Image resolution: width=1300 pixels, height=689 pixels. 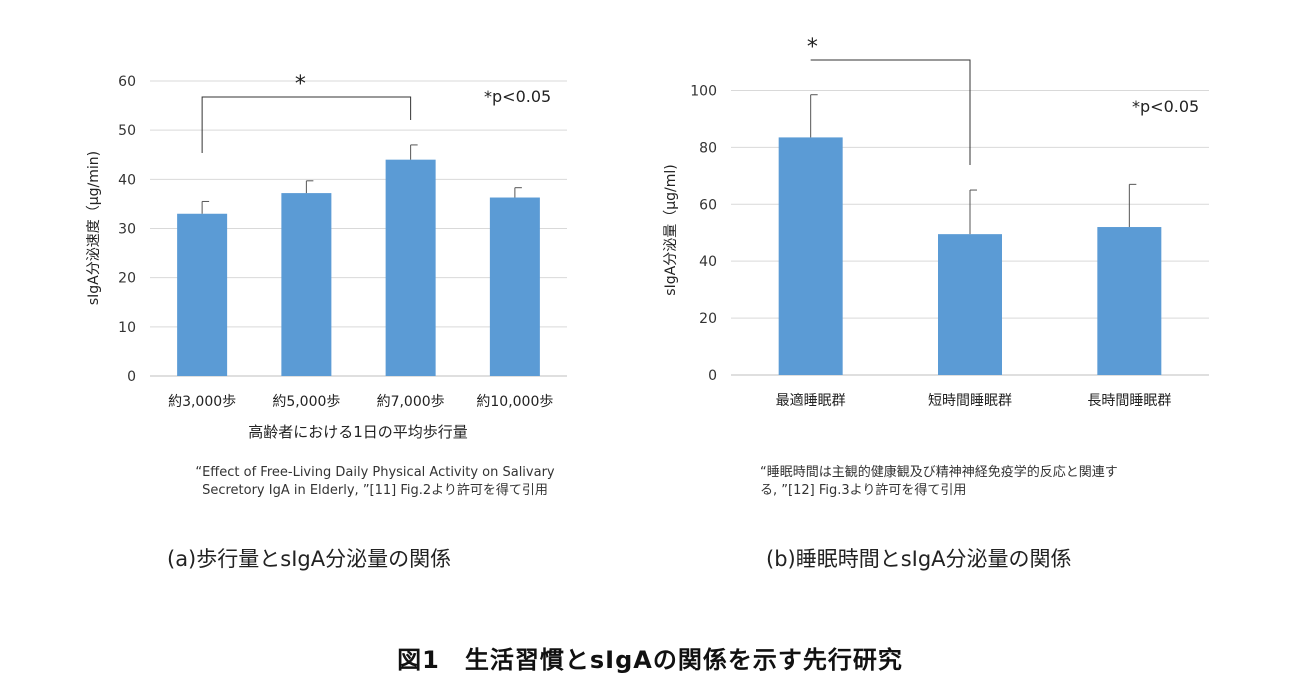 What do you see at coordinates (306, 124) in the screenshot?
I see `a-bracket` at bounding box center [306, 124].